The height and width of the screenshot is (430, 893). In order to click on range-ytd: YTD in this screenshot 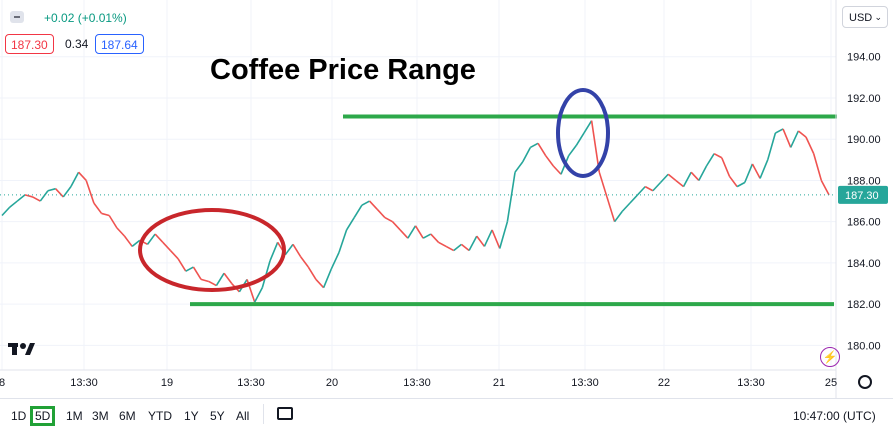, I will do `click(160, 416)`.